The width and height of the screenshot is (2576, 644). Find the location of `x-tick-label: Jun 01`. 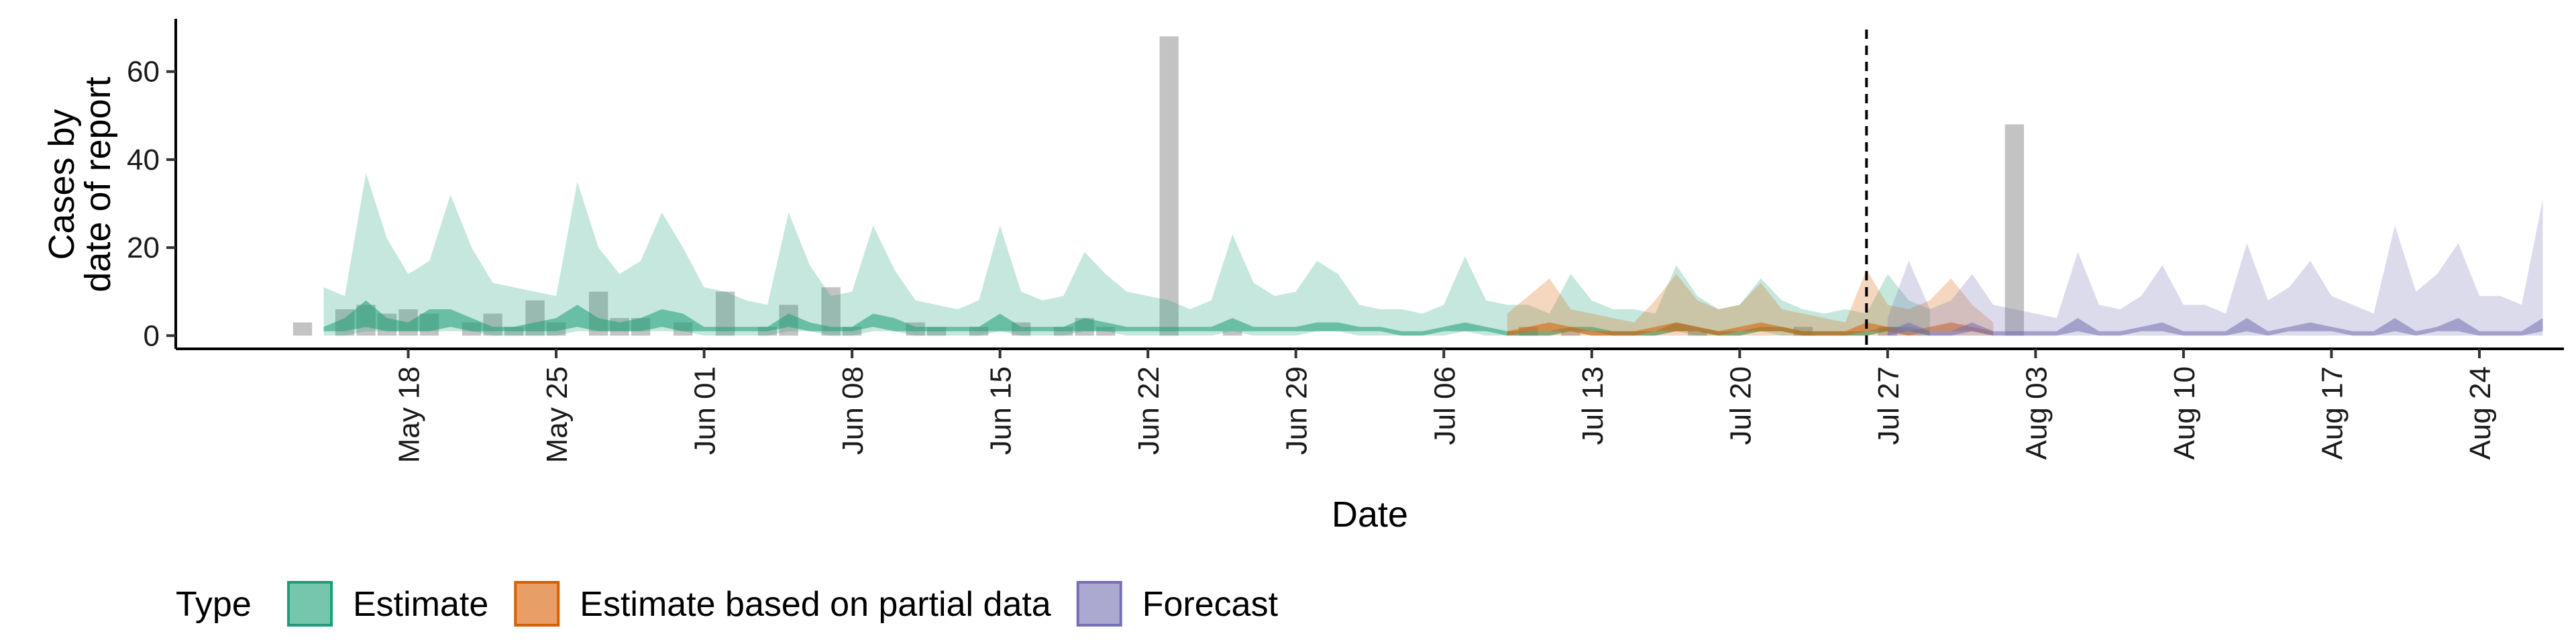

x-tick-label: Jun 01 is located at coordinates (705, 410).